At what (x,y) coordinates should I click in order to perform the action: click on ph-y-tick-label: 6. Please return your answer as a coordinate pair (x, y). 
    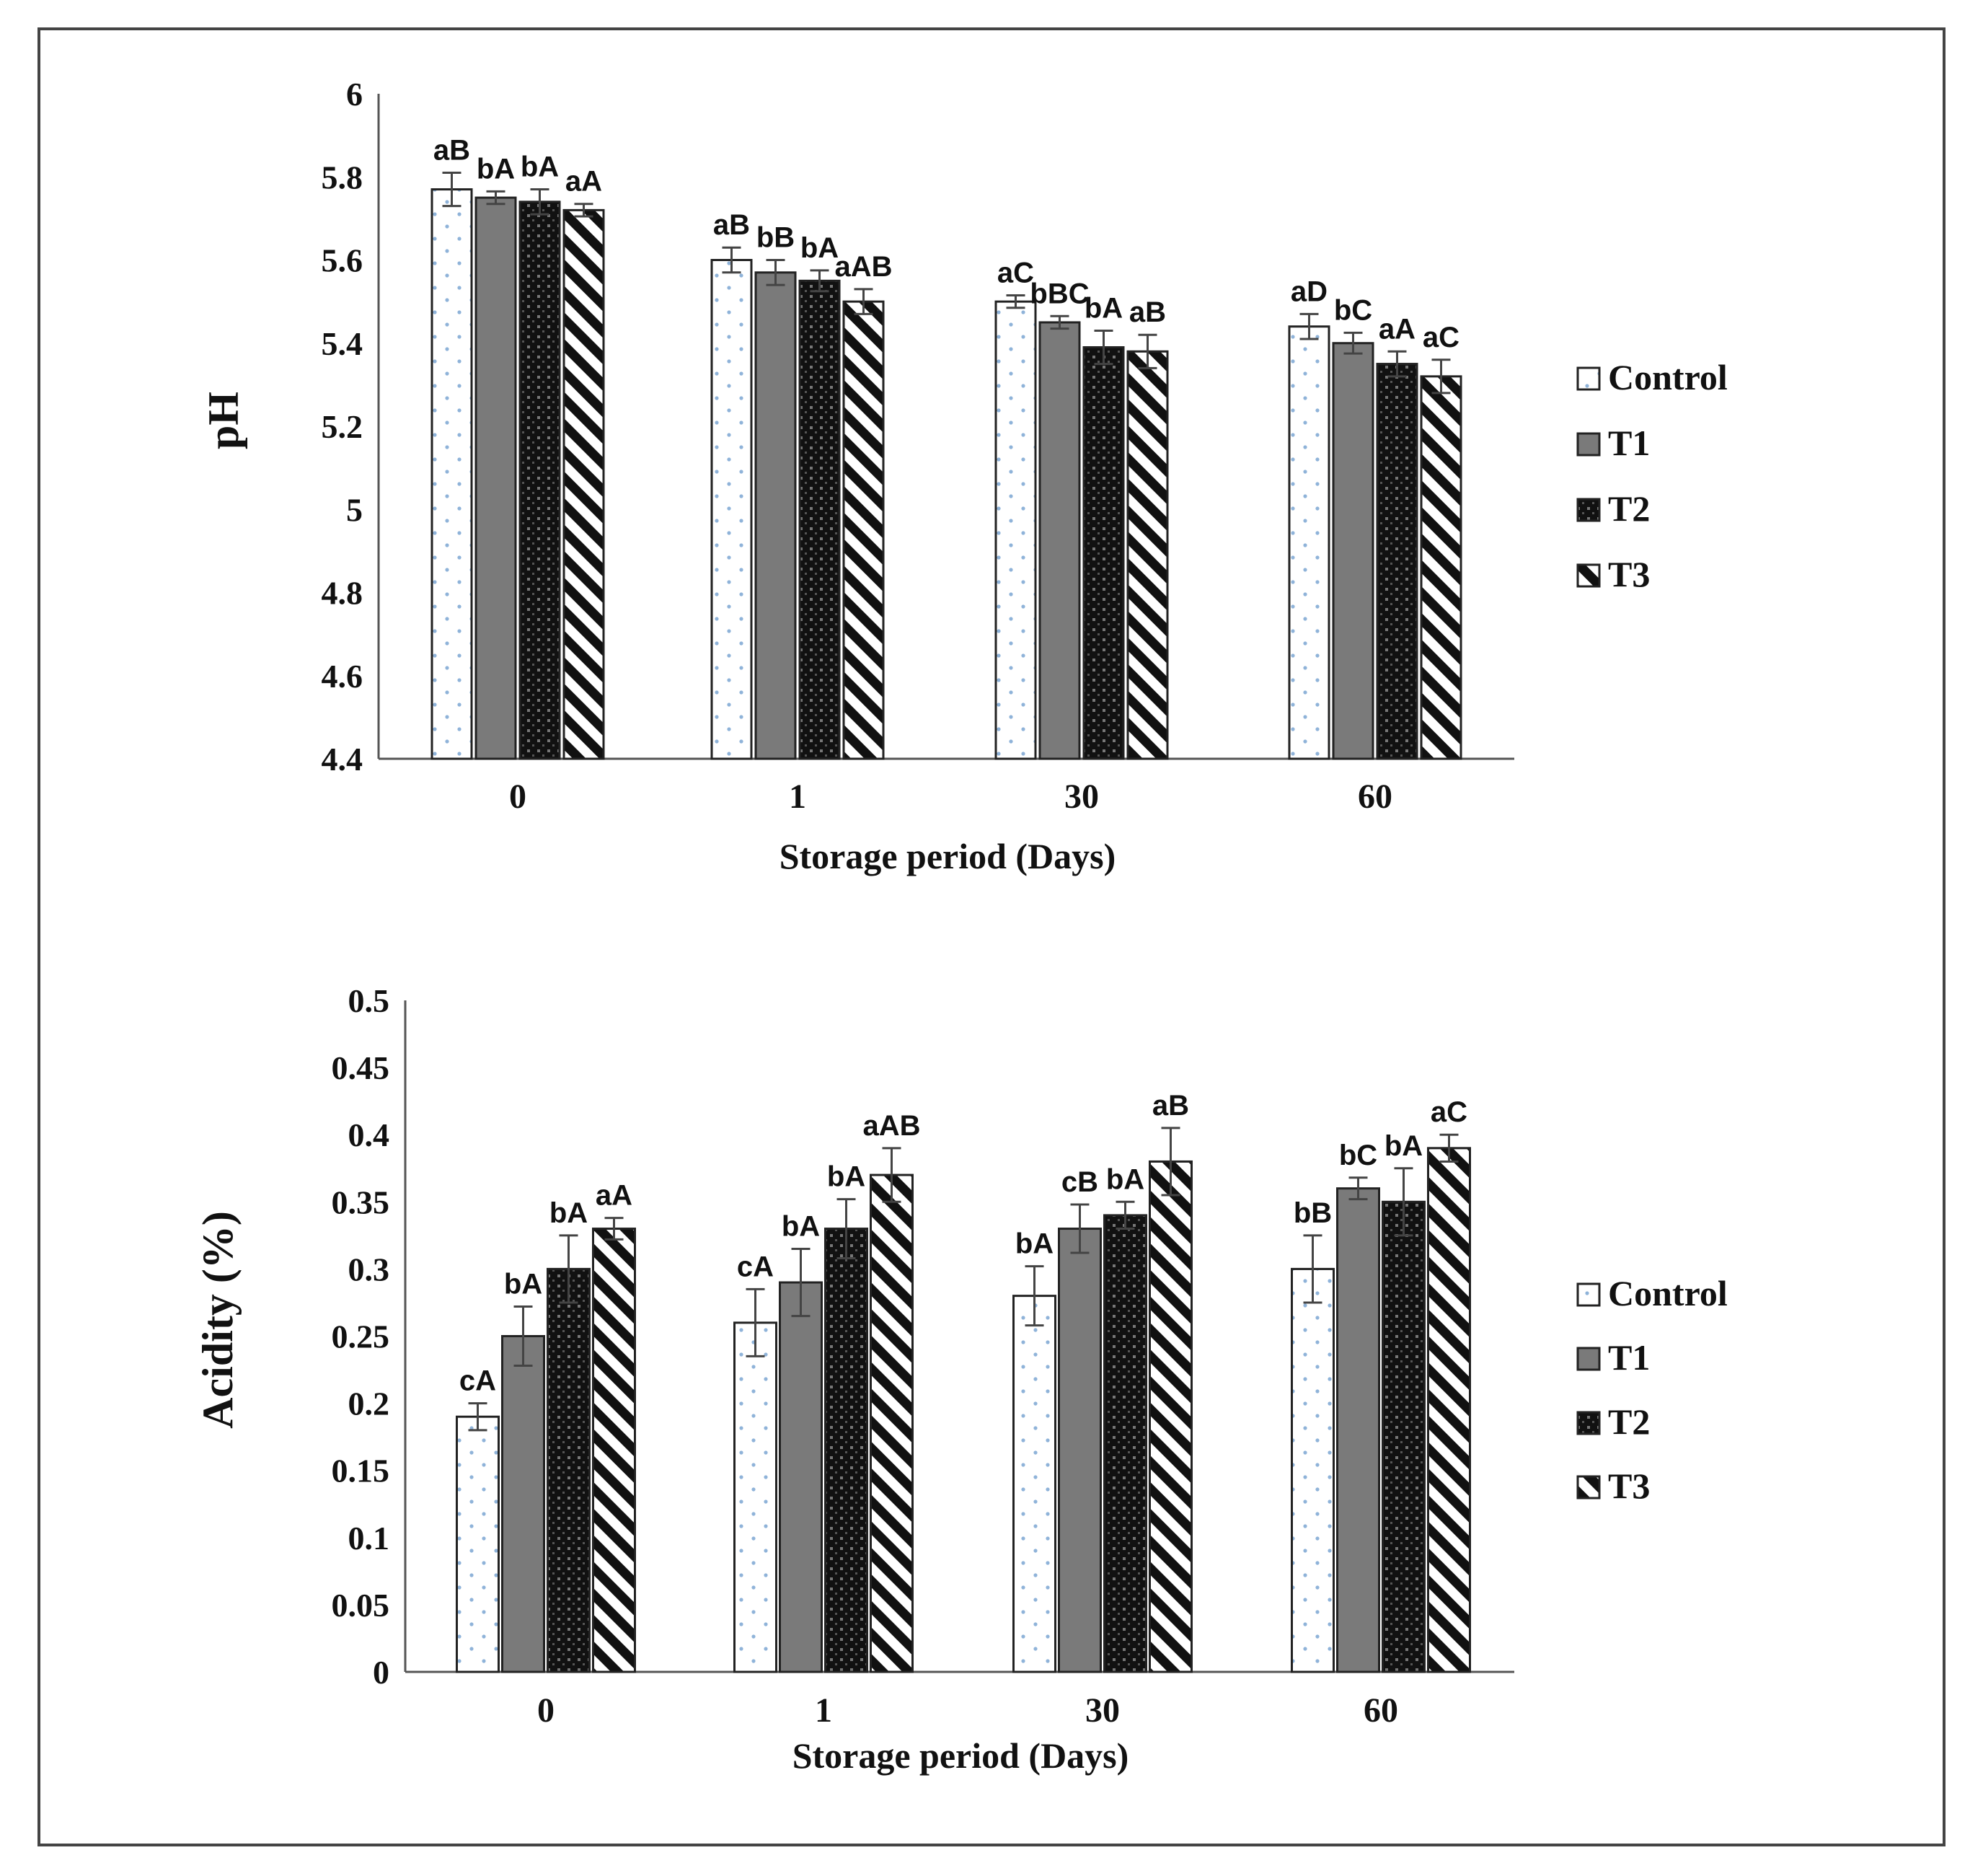
    Looking at the image, I should click on (354, 94).